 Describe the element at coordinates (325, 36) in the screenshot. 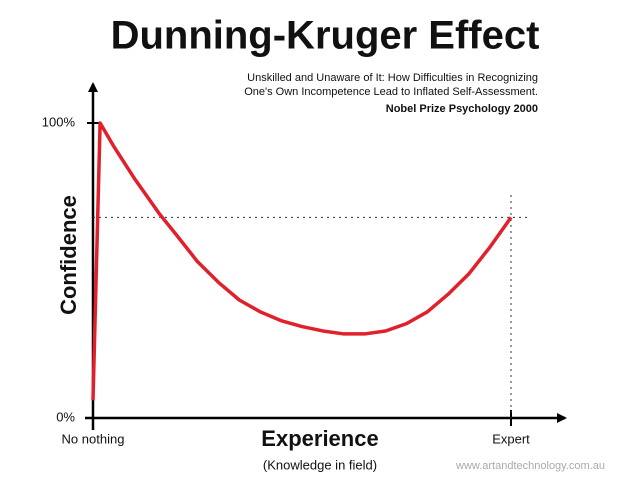

I see `chart-title: Dunning-Kruger Effect` at that location.